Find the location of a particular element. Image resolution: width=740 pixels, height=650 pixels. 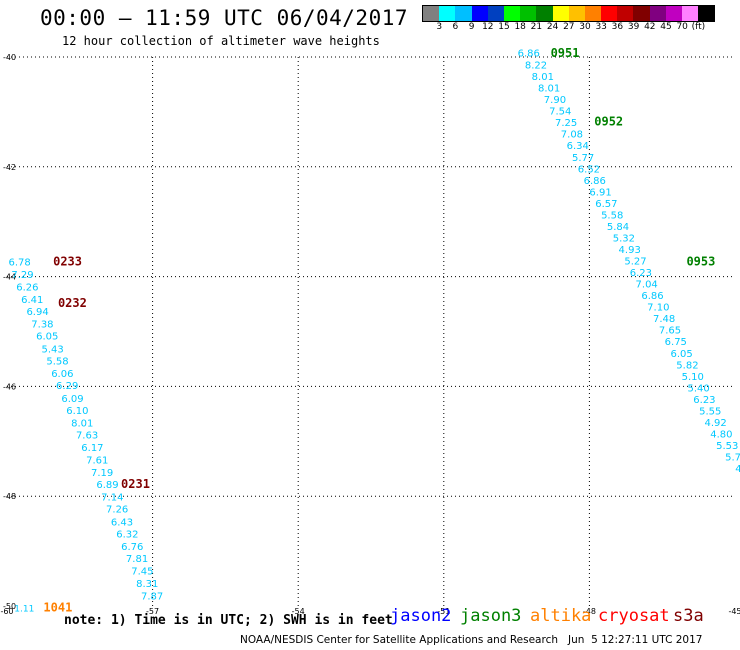

pass-time-label: 0232 is located at coordinates (72, 303).